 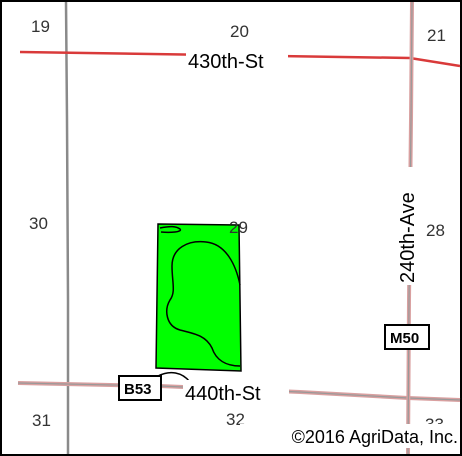 What do you see at coordinates (67, 227) in the screenshot?
I see `west-road-line` at bounding box center [67, 227].